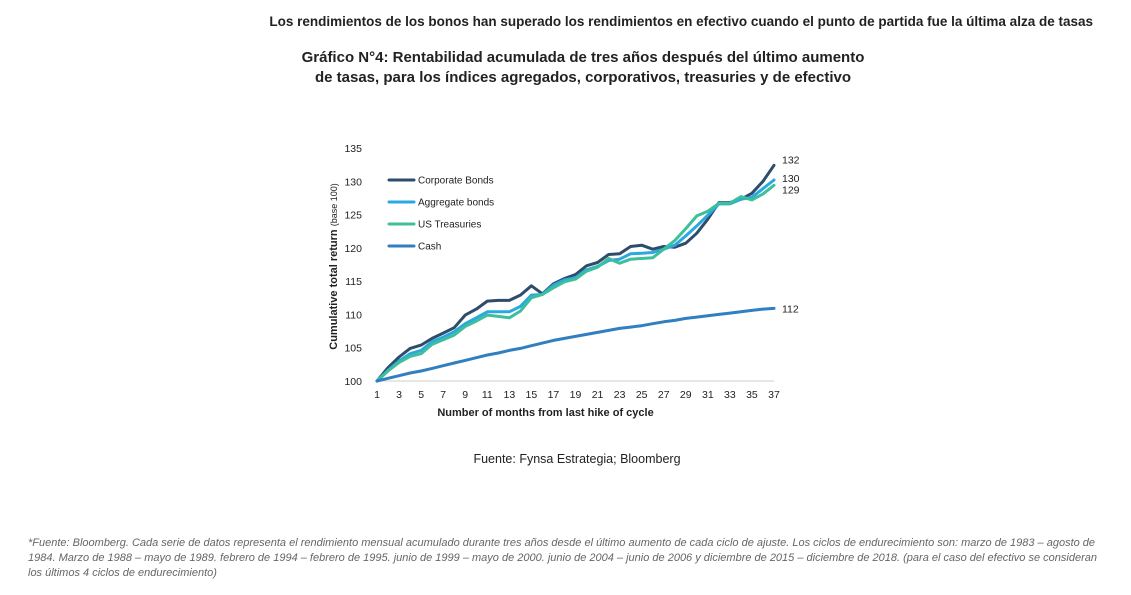 The height and width of the screenshot is (595, 1131). Describe the element at coordinates (353, 282) in the screenshot. I see `y-tick-label: 115` at that location.